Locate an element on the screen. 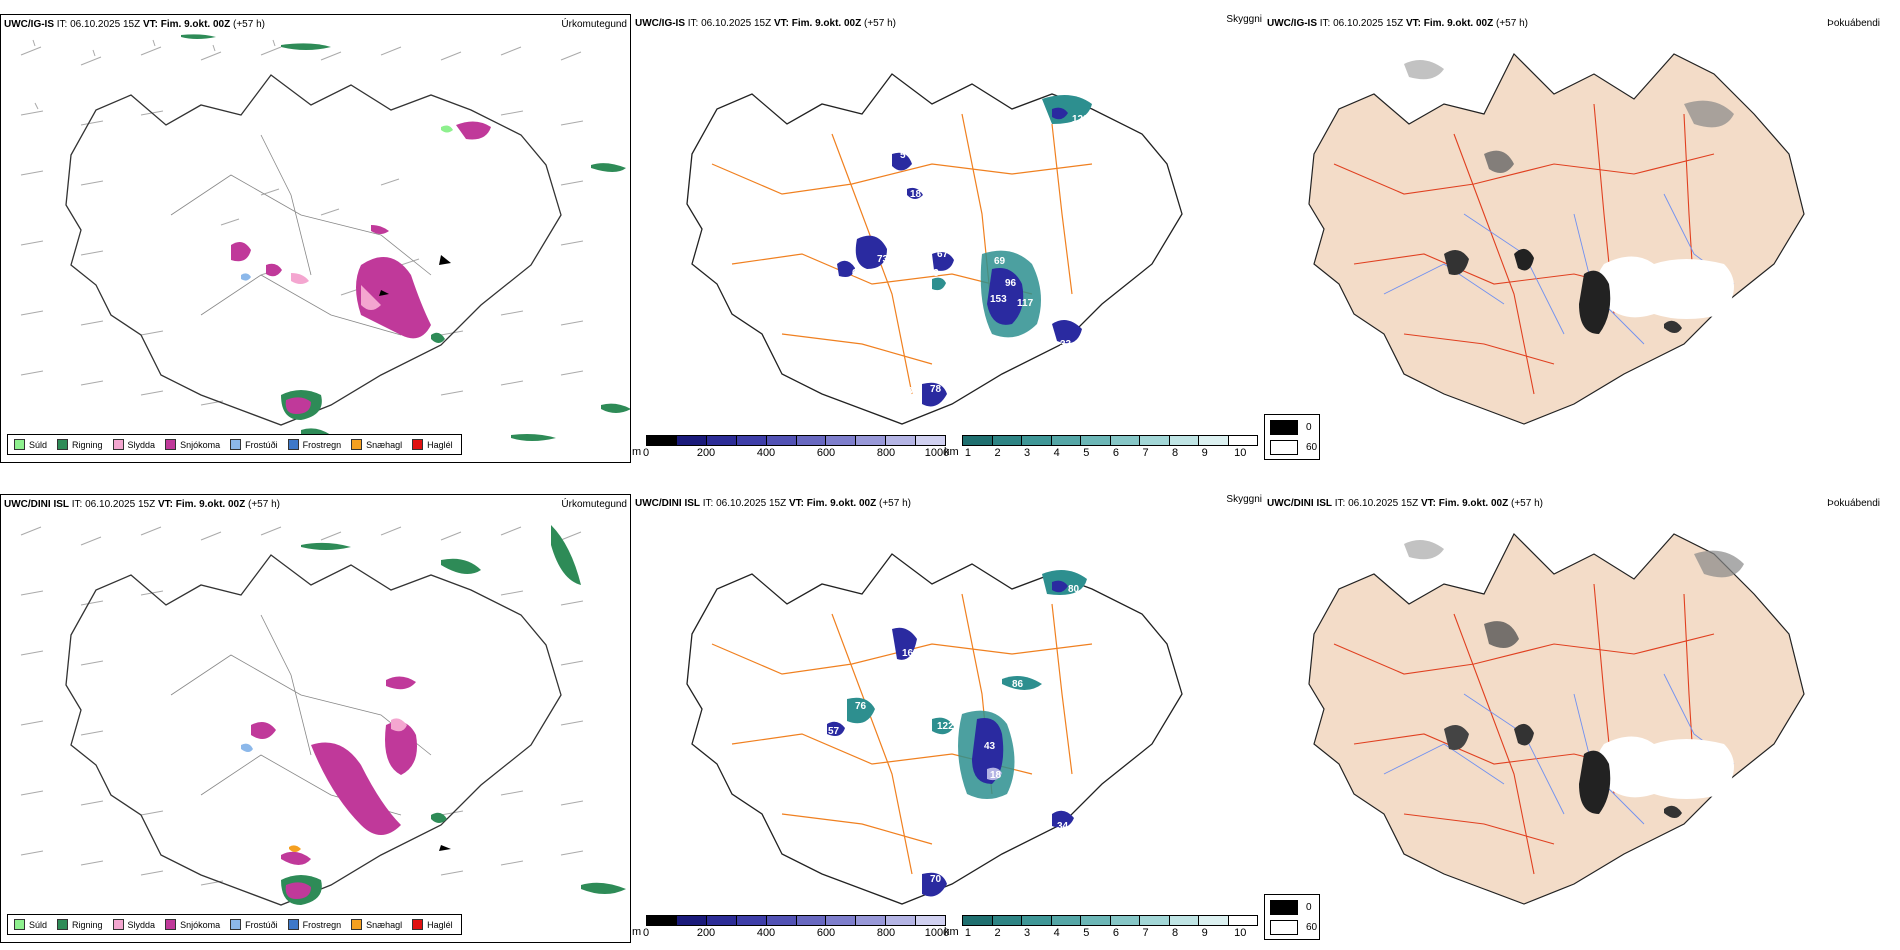 This screenshot has width=1900, height=950. fog-blobs is located at coordinates (1569, 197).